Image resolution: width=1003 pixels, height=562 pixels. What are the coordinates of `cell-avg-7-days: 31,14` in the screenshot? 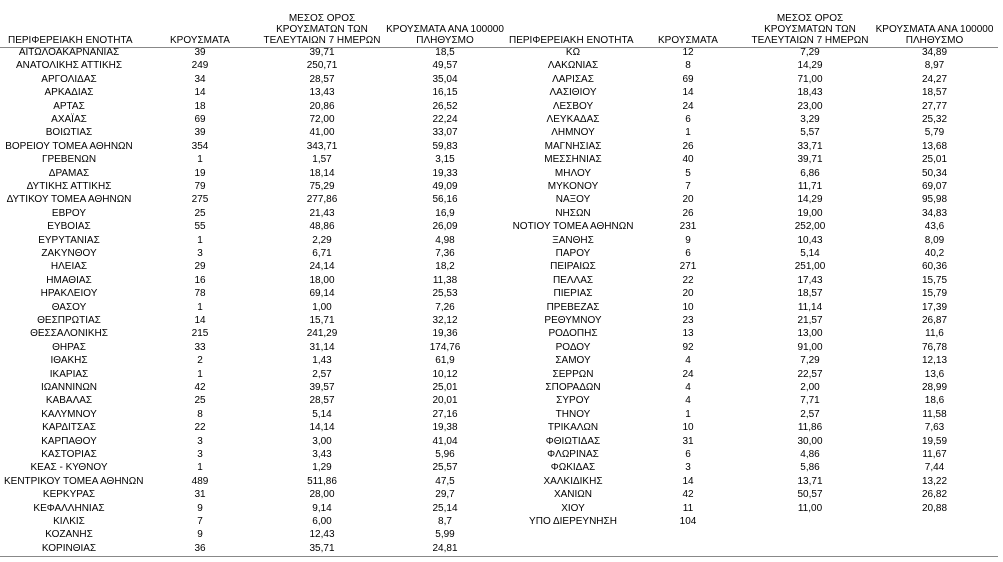 It's located at (322, 347).